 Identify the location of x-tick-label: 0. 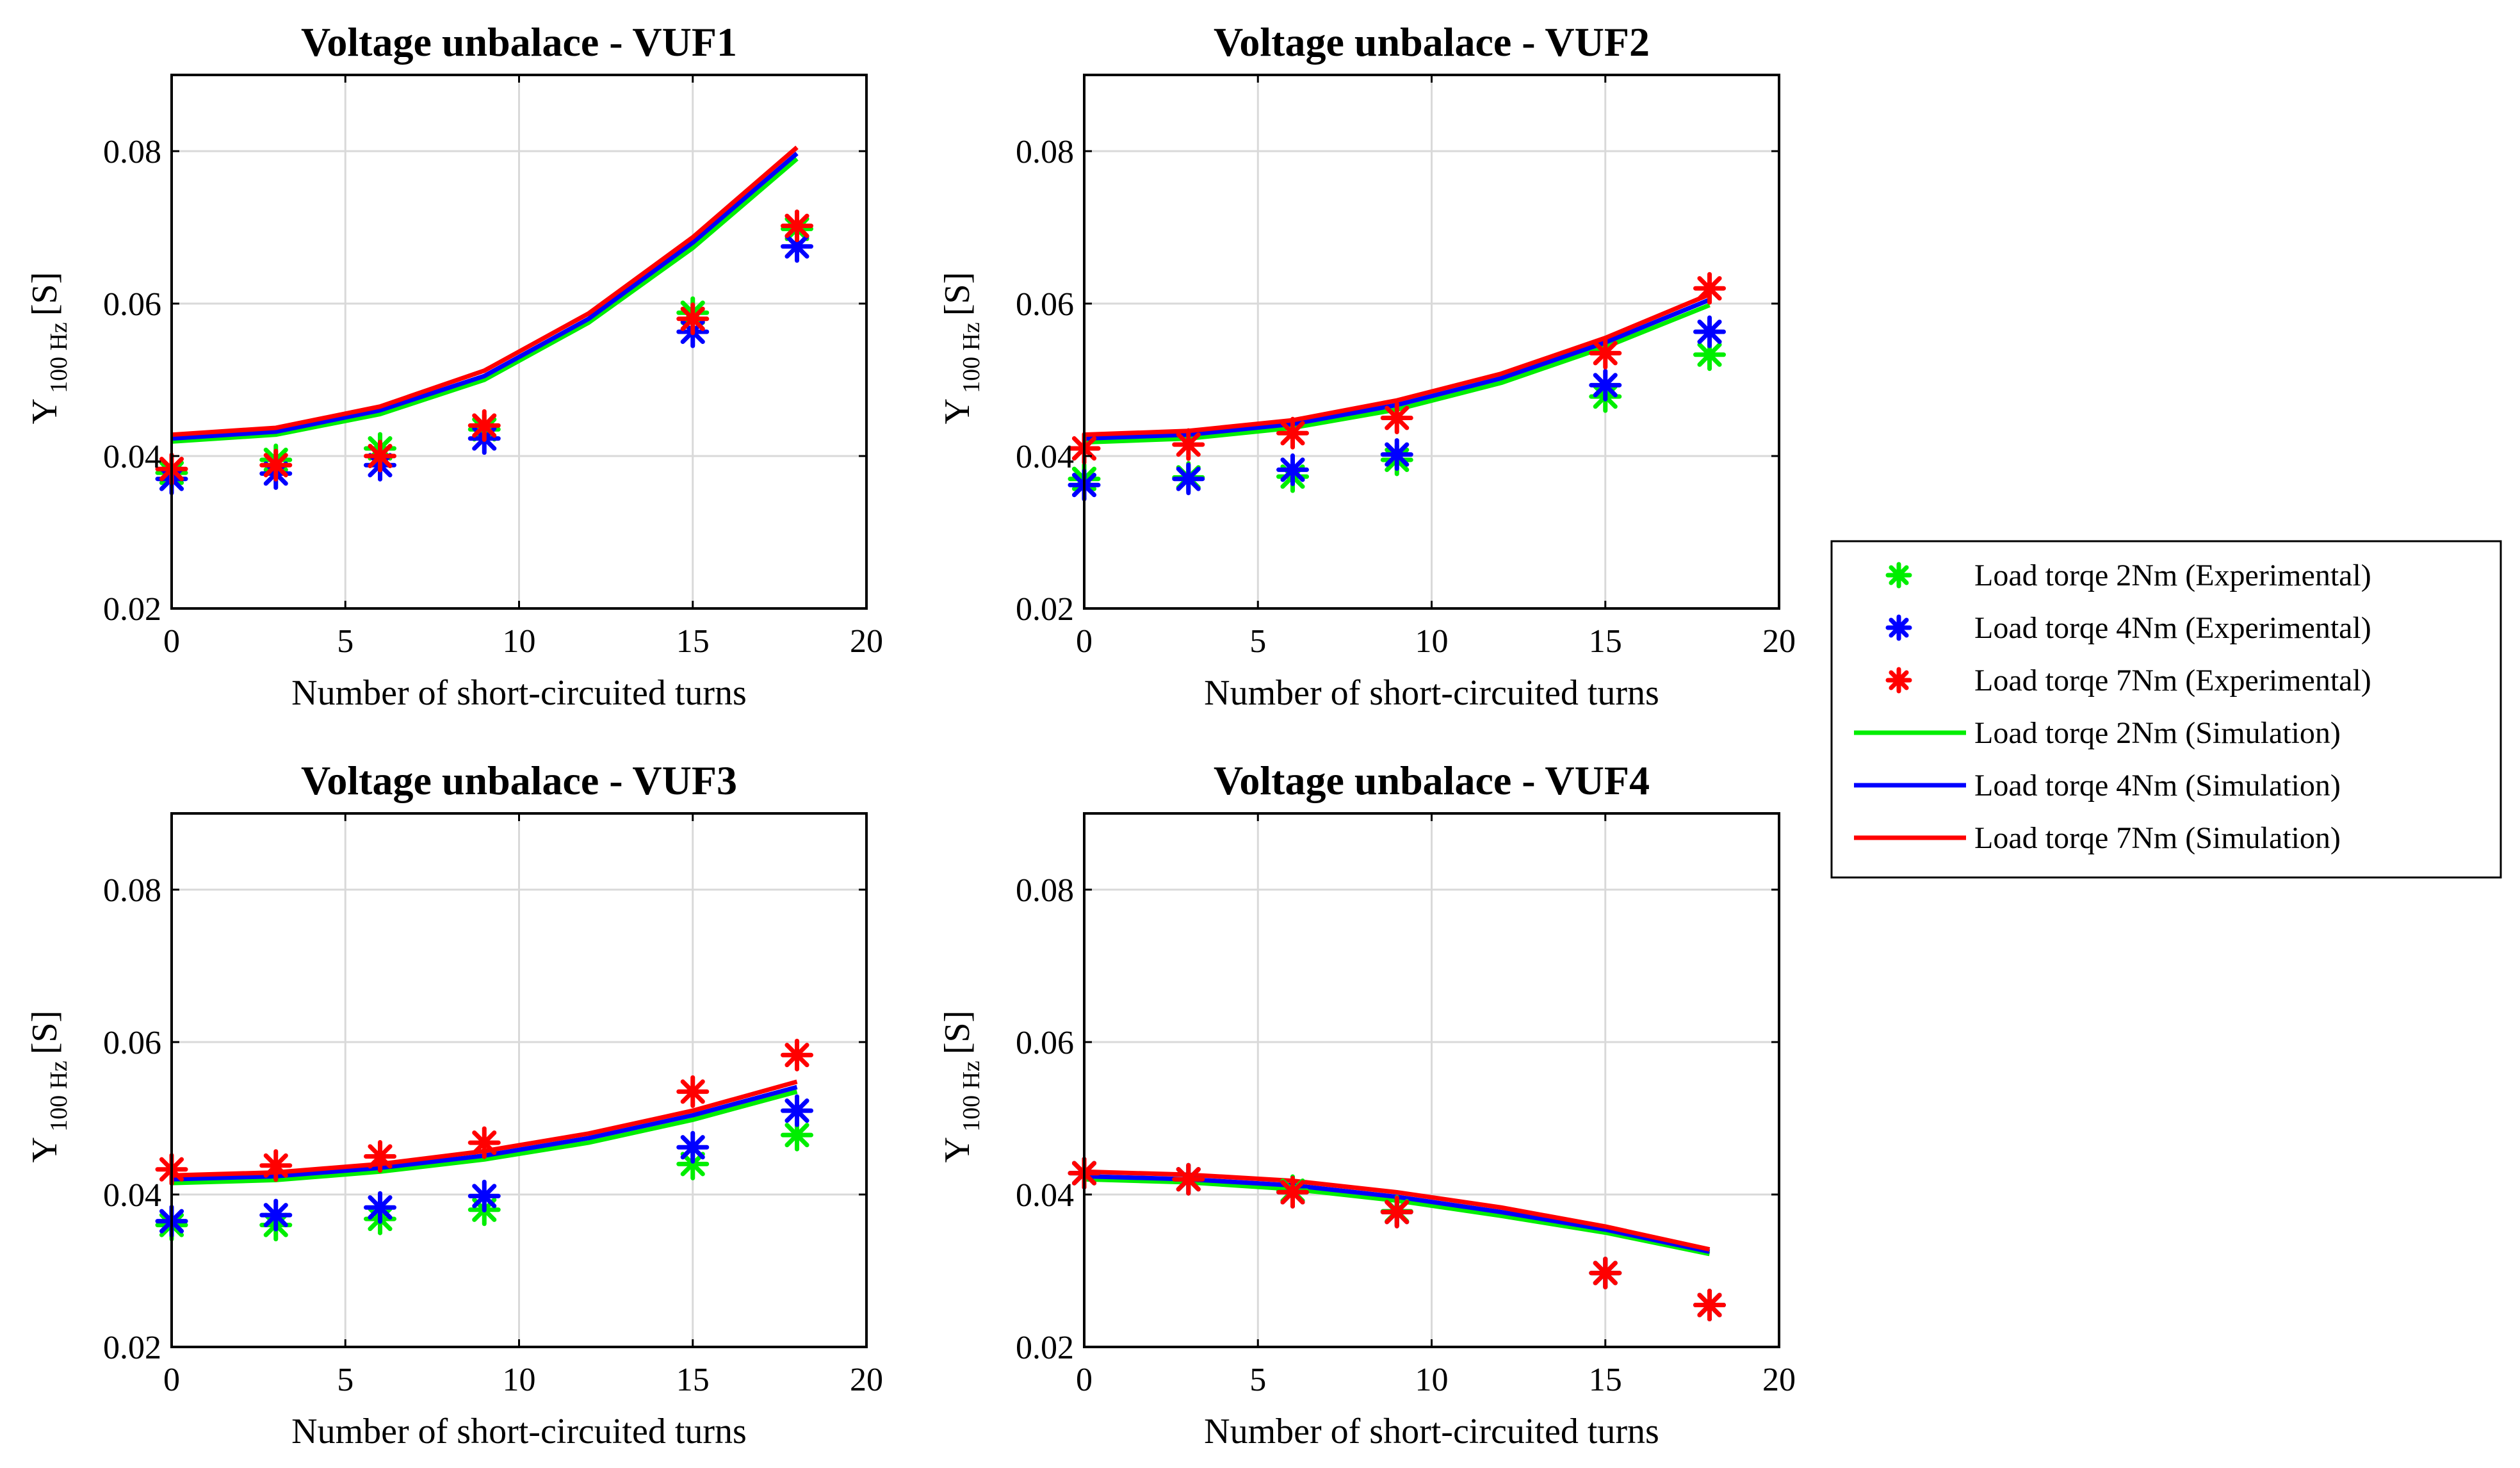
(171, 641).